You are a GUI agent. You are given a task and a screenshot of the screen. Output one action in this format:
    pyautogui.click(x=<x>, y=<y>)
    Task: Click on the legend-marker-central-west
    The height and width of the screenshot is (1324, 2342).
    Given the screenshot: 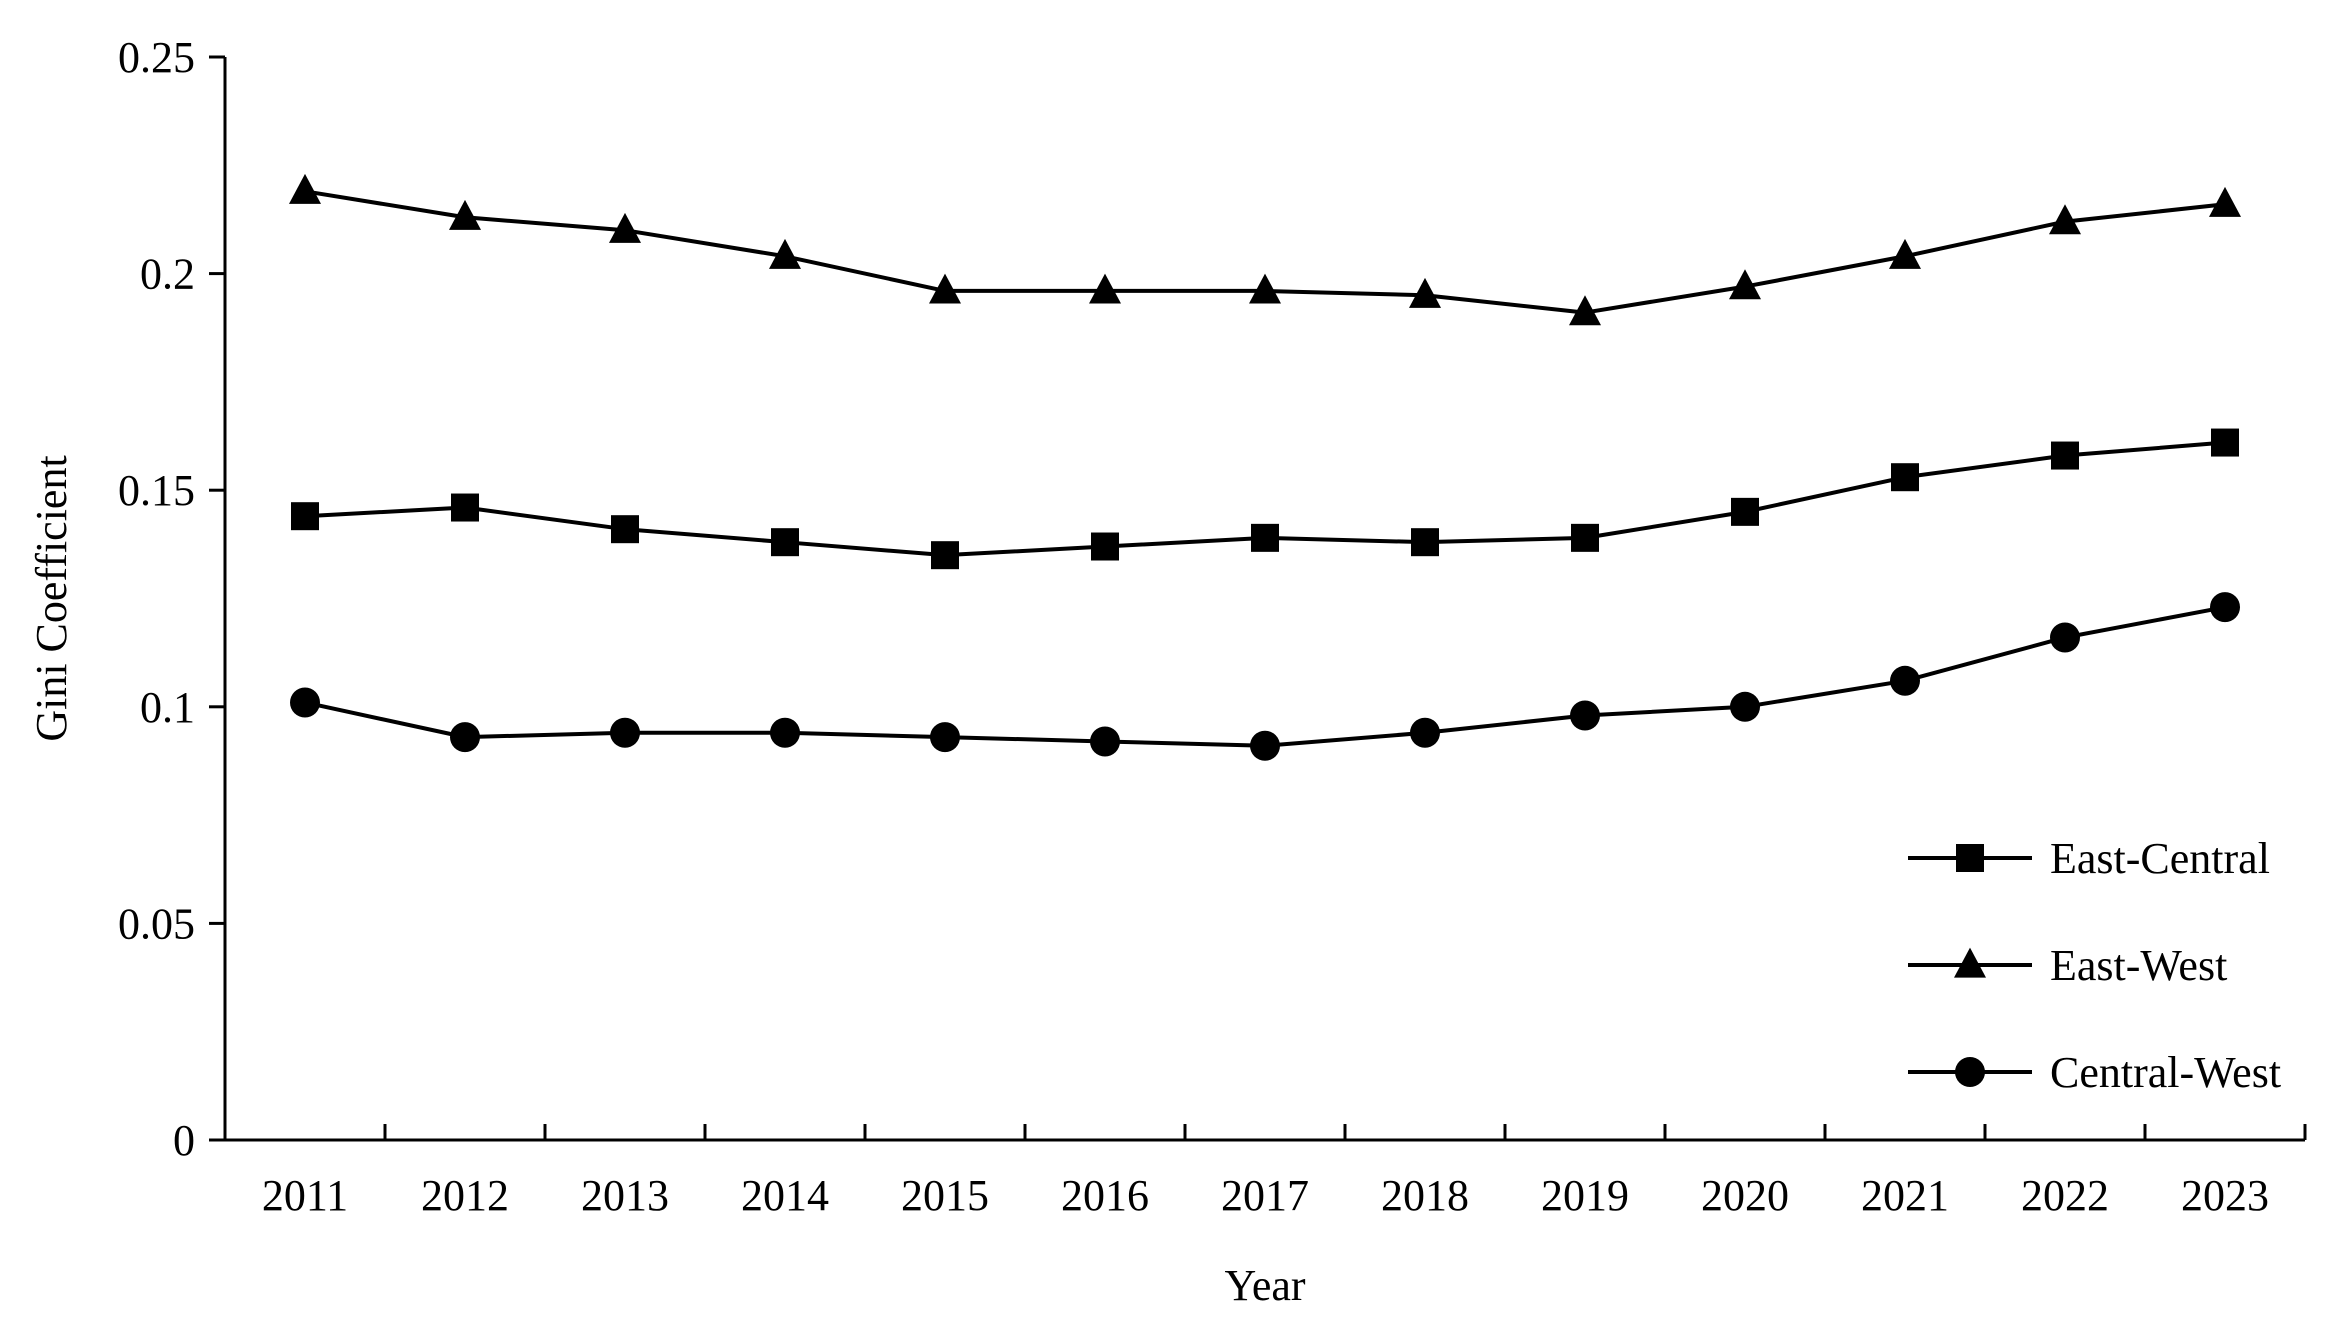 What is the action you would take?
    pyautogui.click(x=1970, y=1072)
    